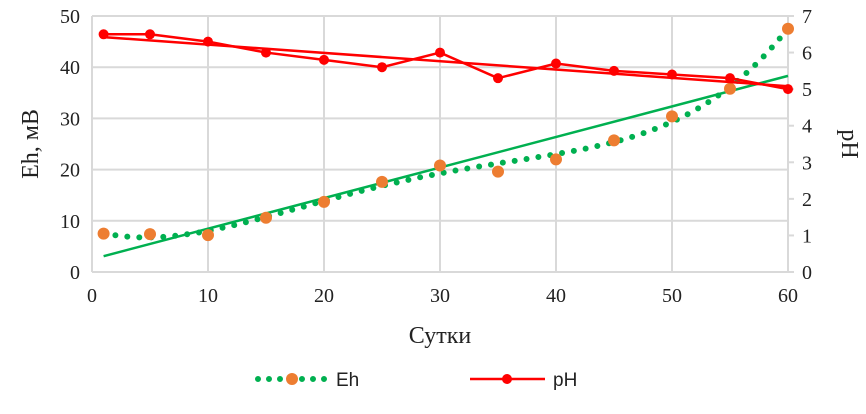 This screenshot has width=866, height=414. Describe the element at coordinates (523, 380) in the screenshot. I see `legend-item-ph: pH` at that location.